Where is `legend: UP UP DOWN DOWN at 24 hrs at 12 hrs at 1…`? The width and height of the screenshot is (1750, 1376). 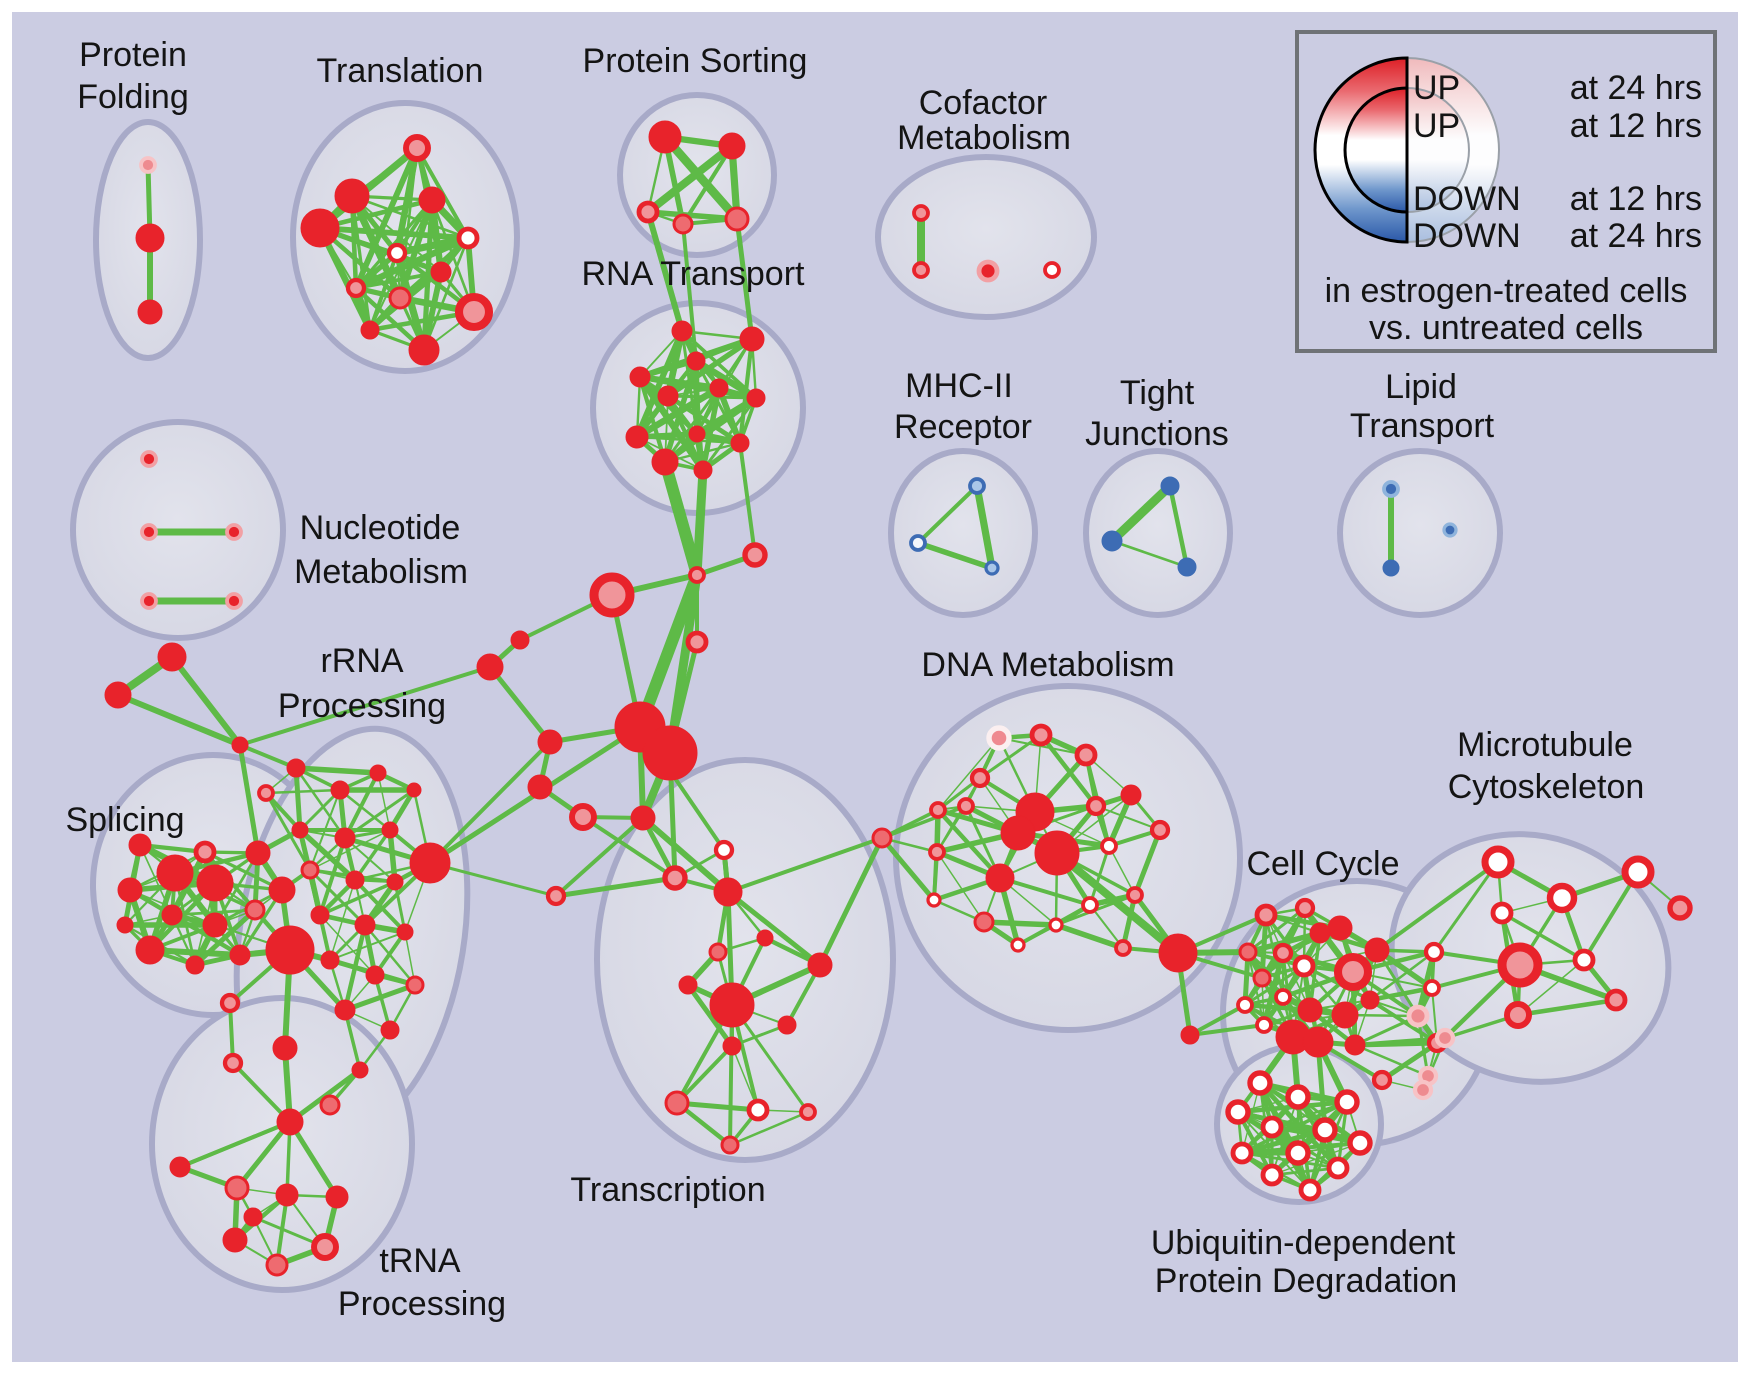
legend: UP UP DOWN DOWN at 24 hrs at 12 hrs at 1… is located at coordinates (1506, 191).